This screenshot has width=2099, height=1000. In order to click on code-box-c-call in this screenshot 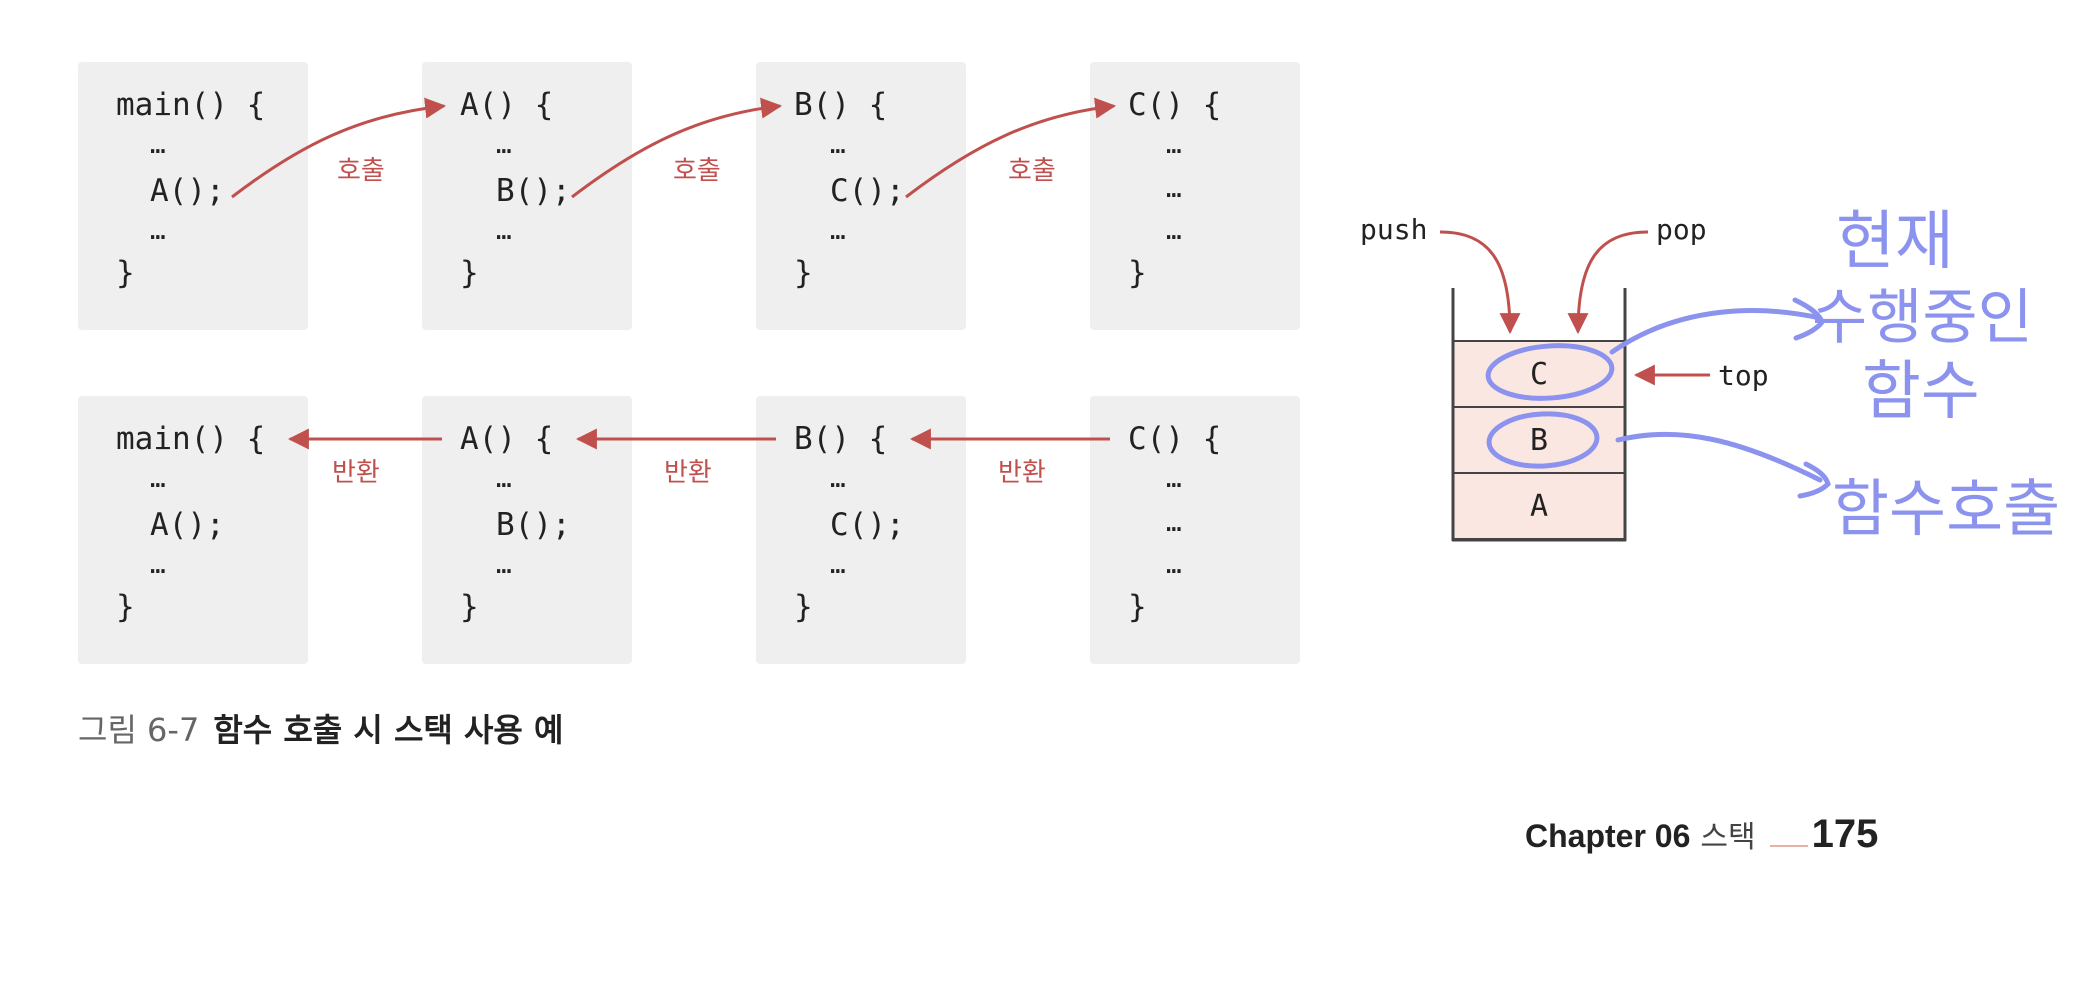, I will do `click(1195, 196)`.